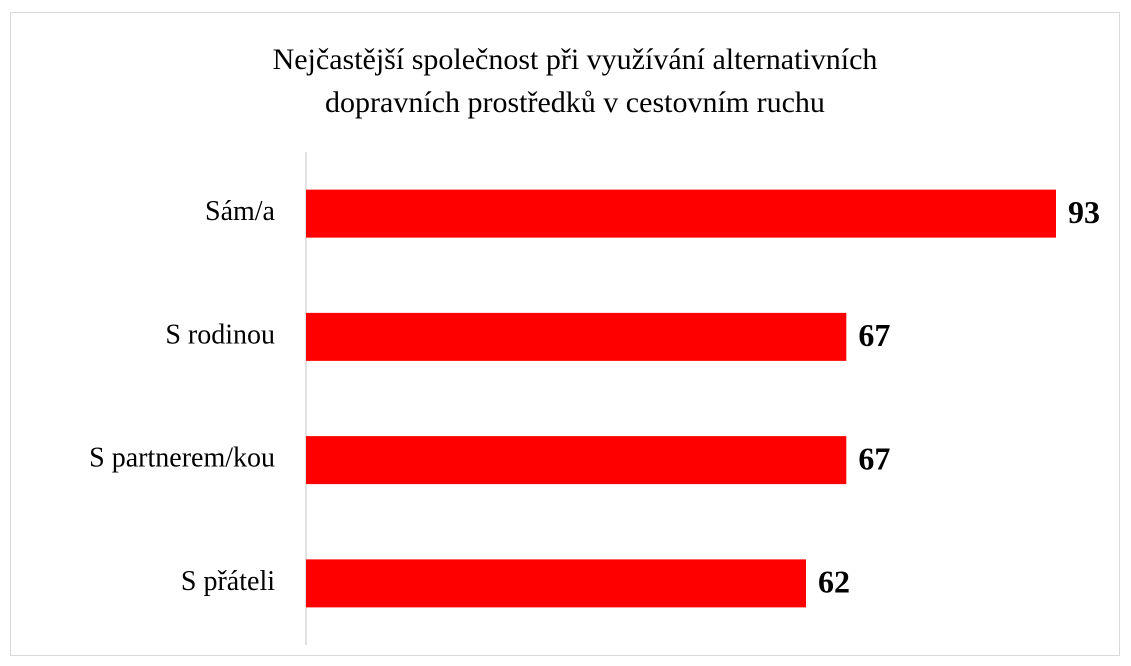 This screenshot has width=1131, height=666. Describe the element at coordinates (240, 211) in the screenshot. I see `y-tick-label: Sám/a` at that location.